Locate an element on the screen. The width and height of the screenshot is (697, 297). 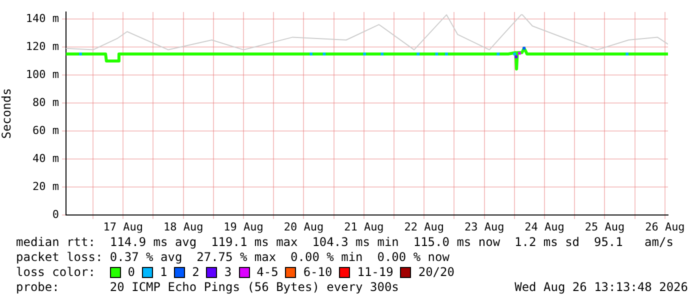
legend-title: loss color: is located at coordinates (56, 272).